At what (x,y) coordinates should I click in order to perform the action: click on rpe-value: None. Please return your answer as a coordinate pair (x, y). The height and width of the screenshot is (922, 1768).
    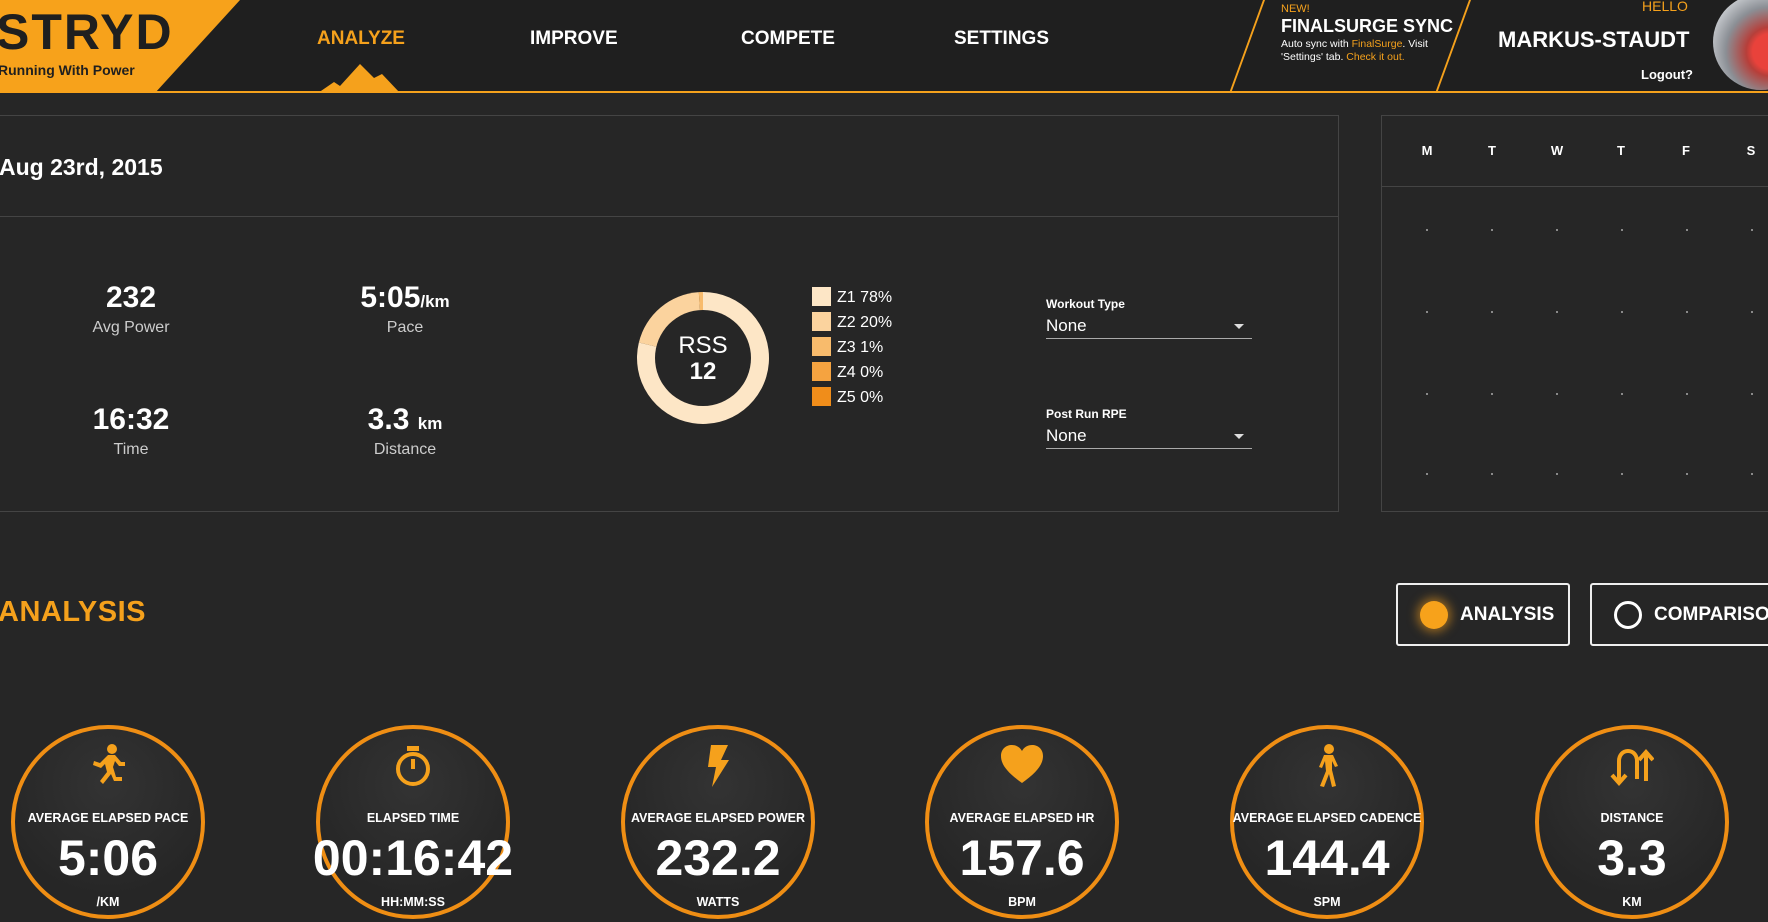
    Looking at the image, I should click on (1066, 435).